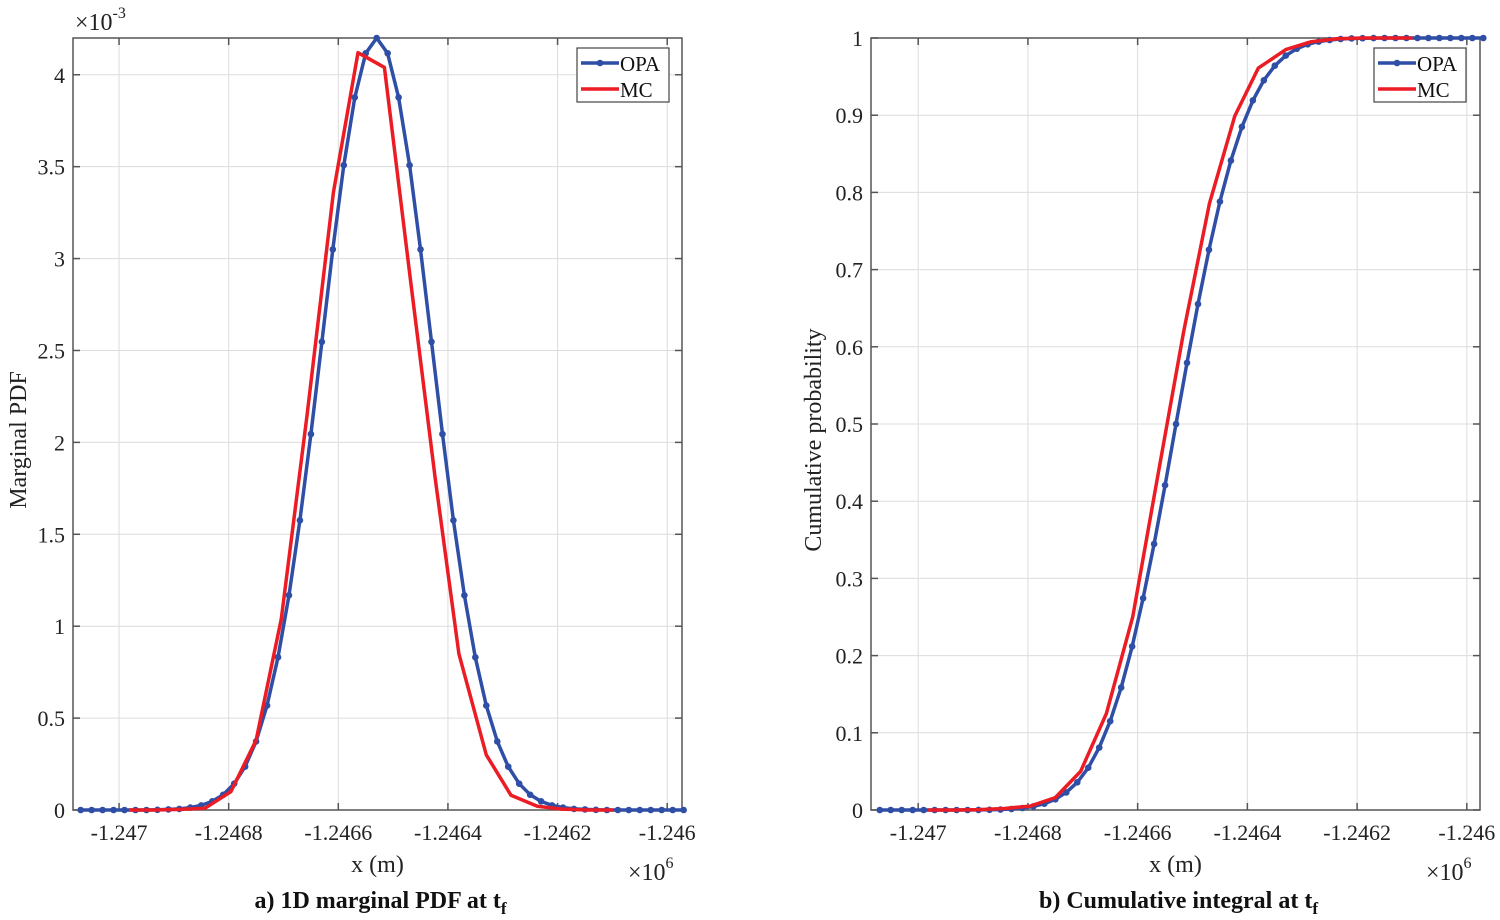  Describe the element at coordinates (59, 626) in the screenshot. I see `y-tick-label: 1` at that location.